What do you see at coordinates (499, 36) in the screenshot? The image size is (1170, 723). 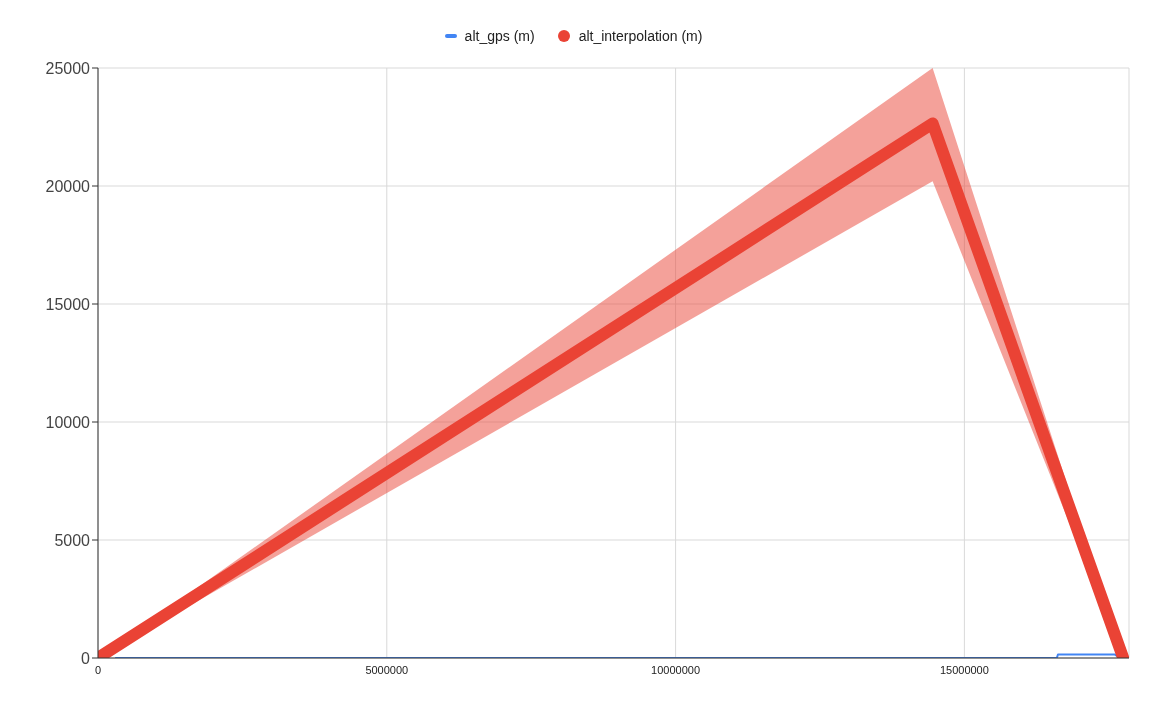 I see `legend-label: alt_gps (m)` at bounding box center [499, 36].